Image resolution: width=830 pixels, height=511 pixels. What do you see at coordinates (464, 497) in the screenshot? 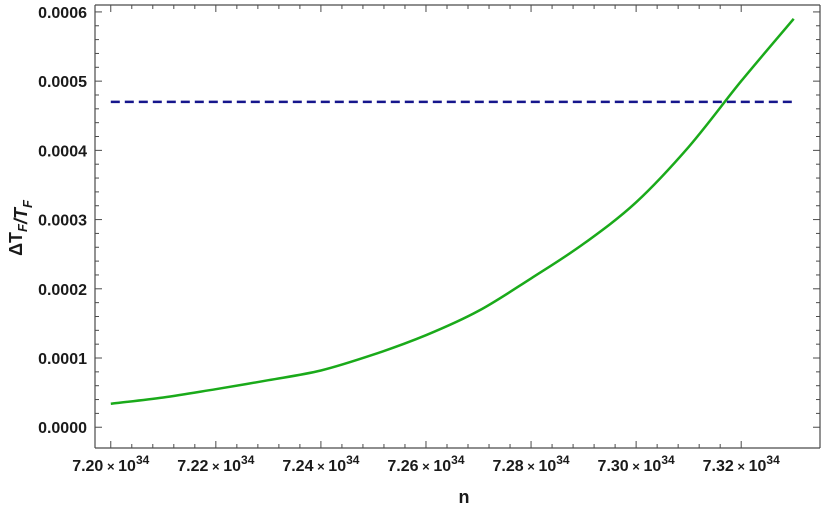
I see `x-axis-label: n` at bounding box center [464, 497].